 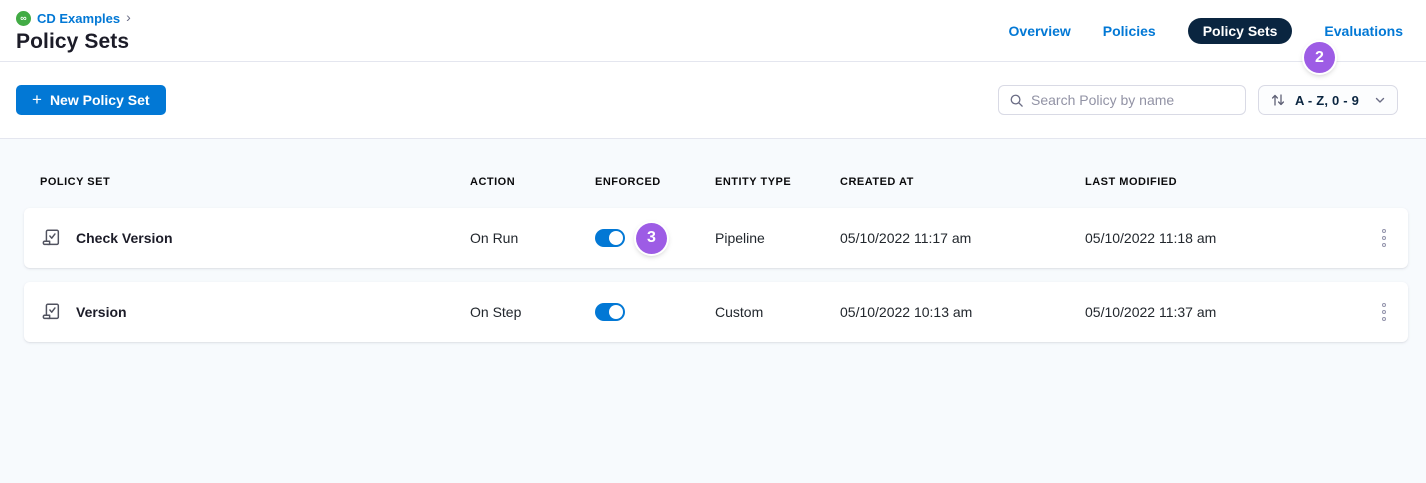 I want to click on sort-label: A - Z, 0 - 9, so click(x=1327, y=100).